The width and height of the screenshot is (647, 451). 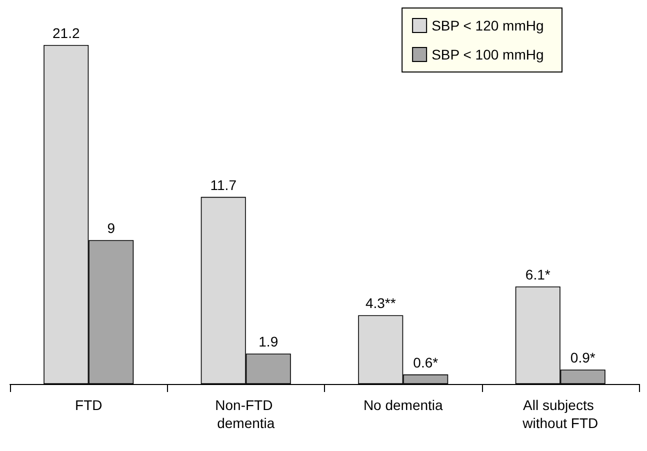 What do you see at coordinates (88, 405) in the screenshot?
I see `x-tick-label: FTD` at bounding box center [88, 405].